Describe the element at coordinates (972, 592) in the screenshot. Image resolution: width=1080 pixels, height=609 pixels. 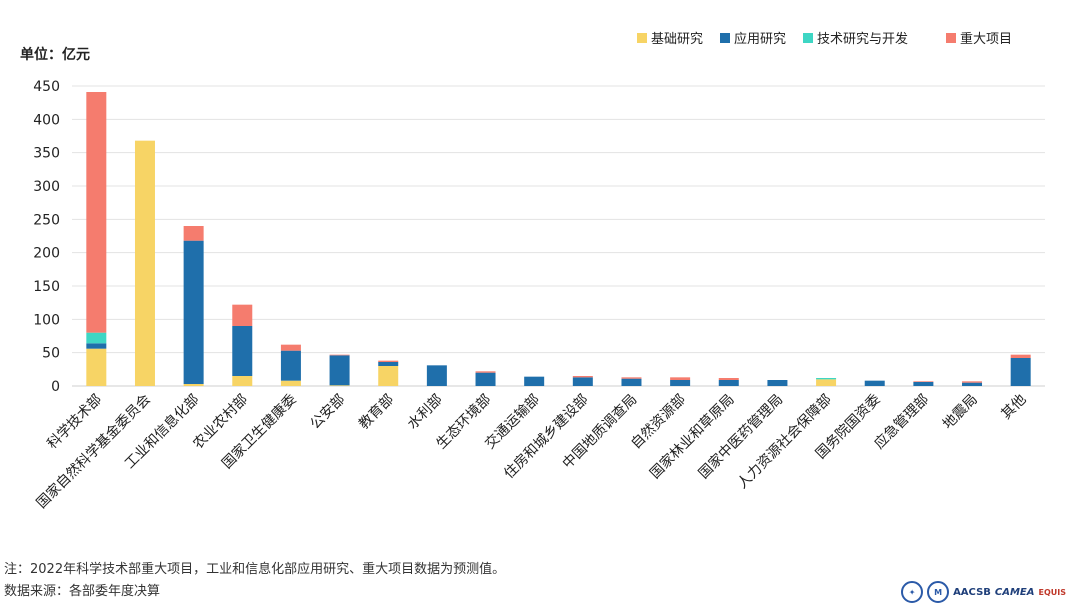
I see `aacsb-logo: AACSB` at that location.